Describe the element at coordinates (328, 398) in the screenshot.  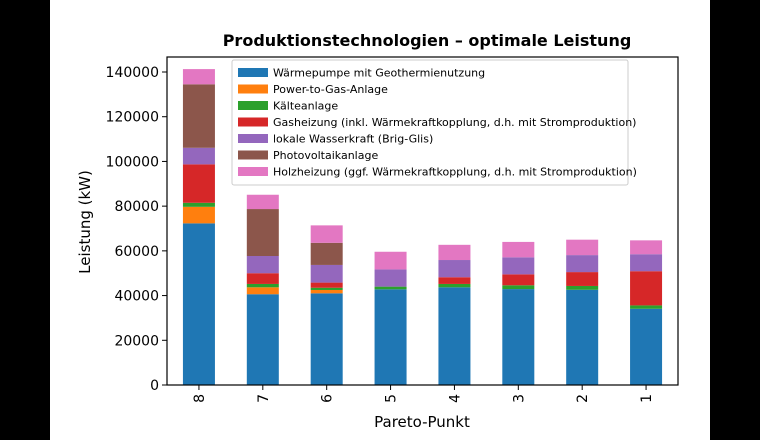
I see `x-tick-label: 6` at that location.